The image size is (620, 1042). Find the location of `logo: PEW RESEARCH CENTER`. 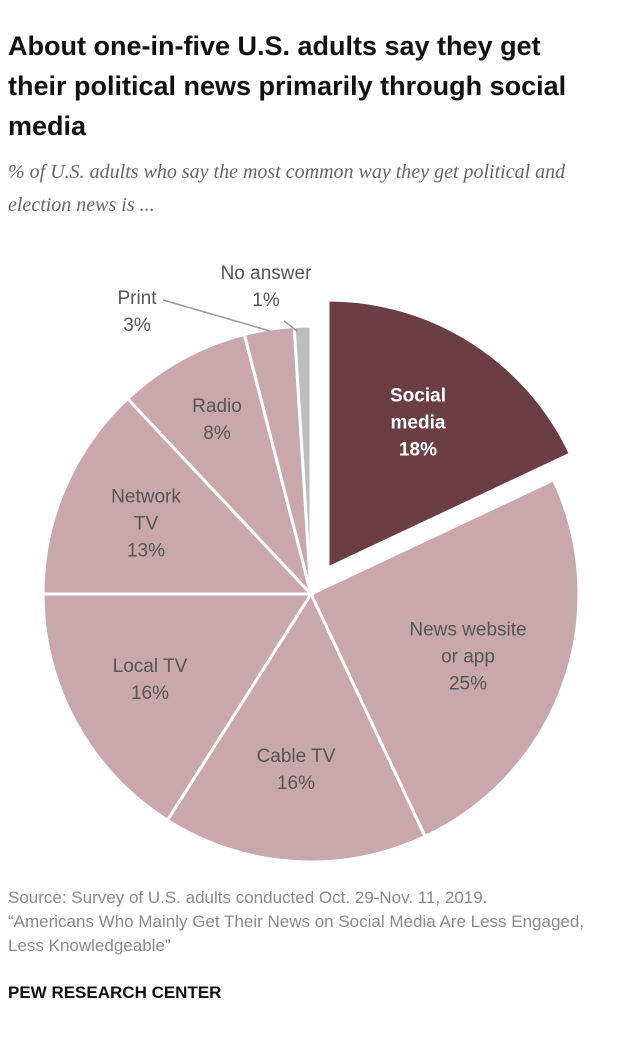

logo: PEW RESEARCH CENTER is located at coordinates (115, 992).